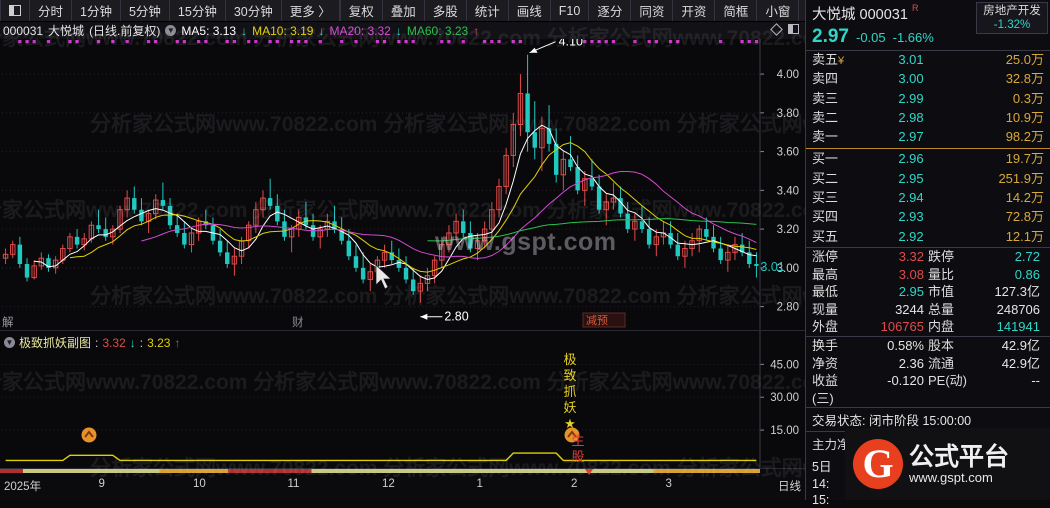  I want to click on ob-label: 卖三, so click(825, 98).